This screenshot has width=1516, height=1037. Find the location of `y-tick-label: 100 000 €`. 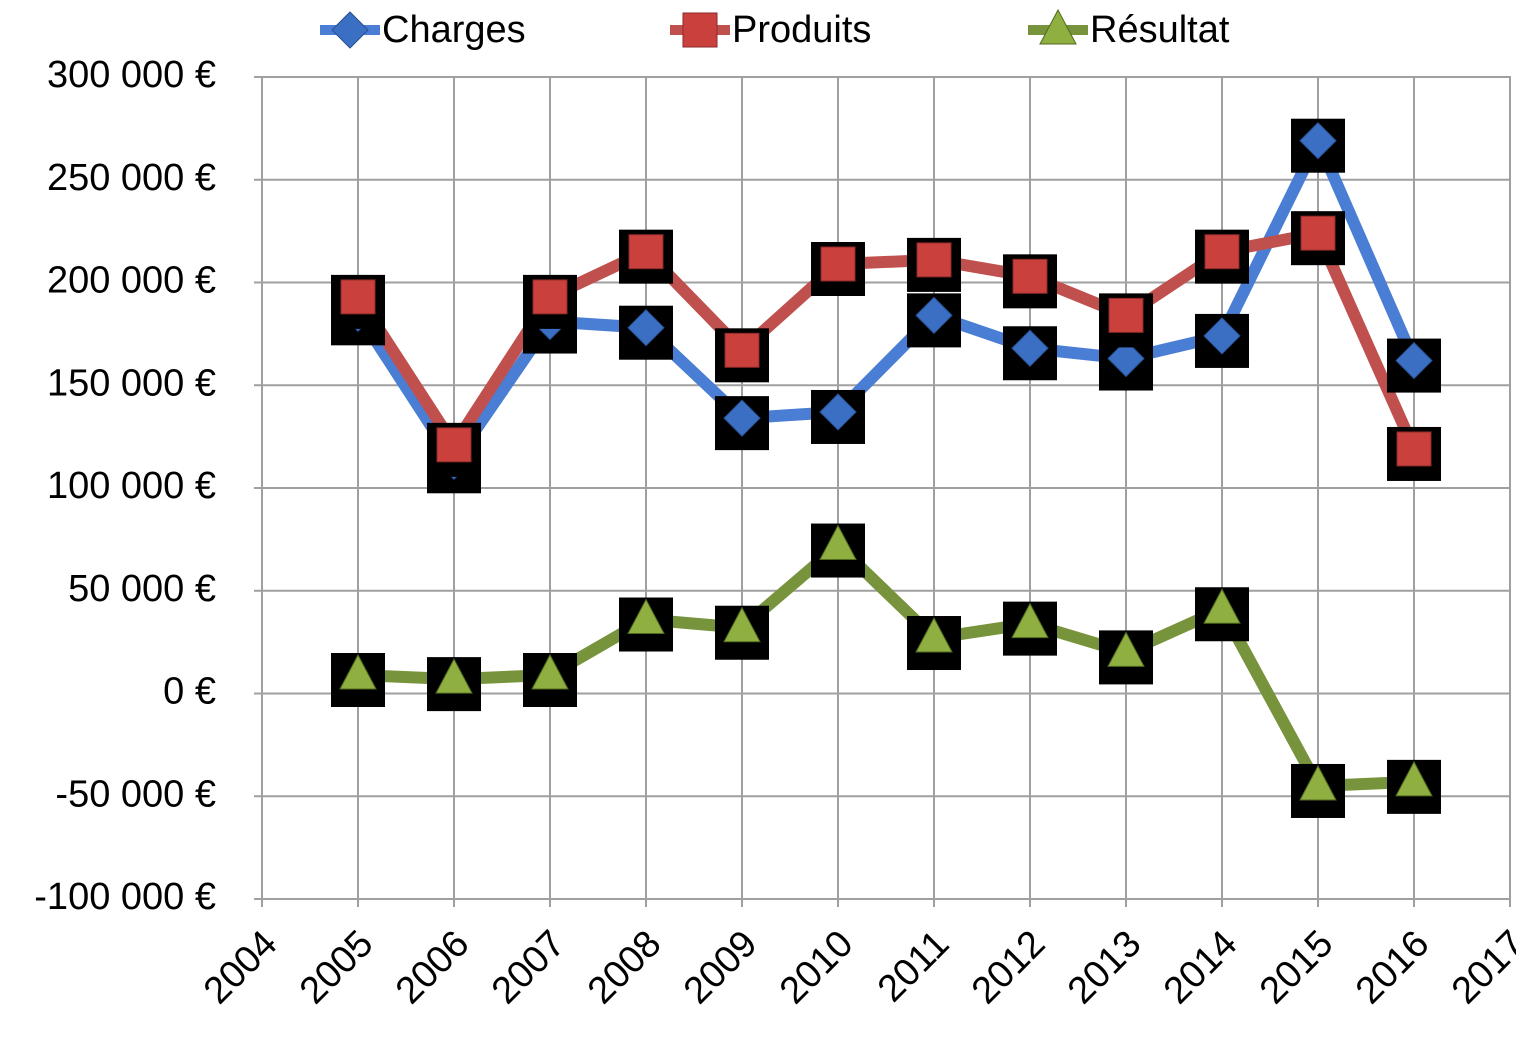

y-tick-label: 100 000 € is located at coordinates (131, 486).